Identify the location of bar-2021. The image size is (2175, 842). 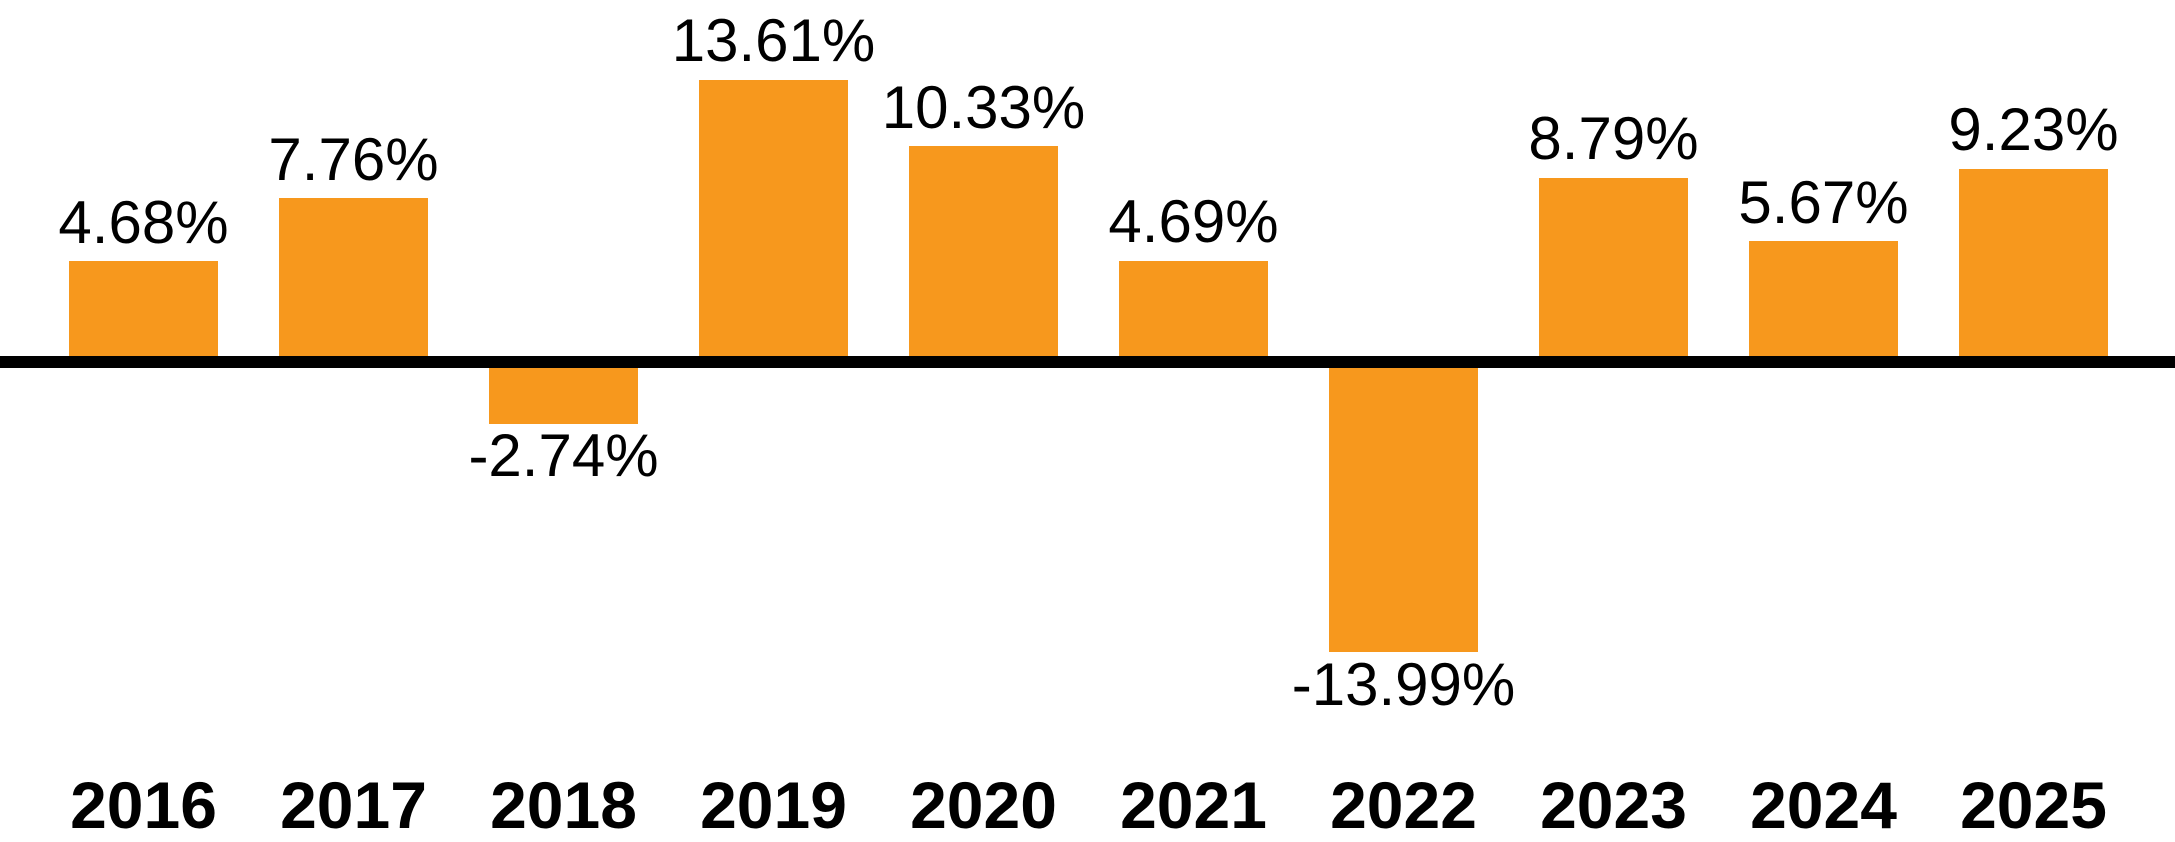
(1193, 308).